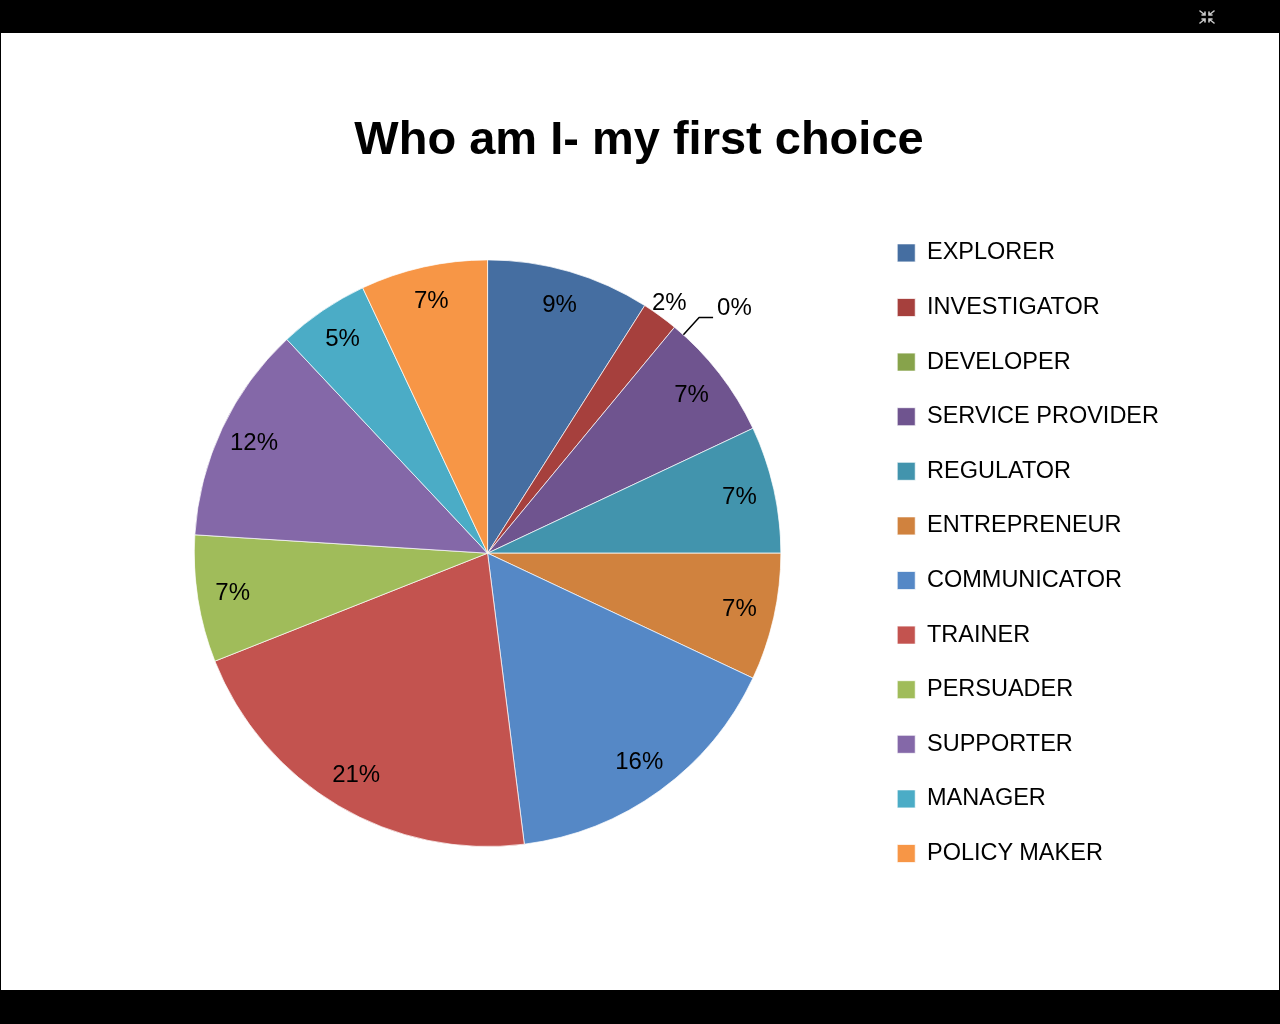 The image size is (1280, 1024). I want to click on data-label: 5%, so click(342, 338).